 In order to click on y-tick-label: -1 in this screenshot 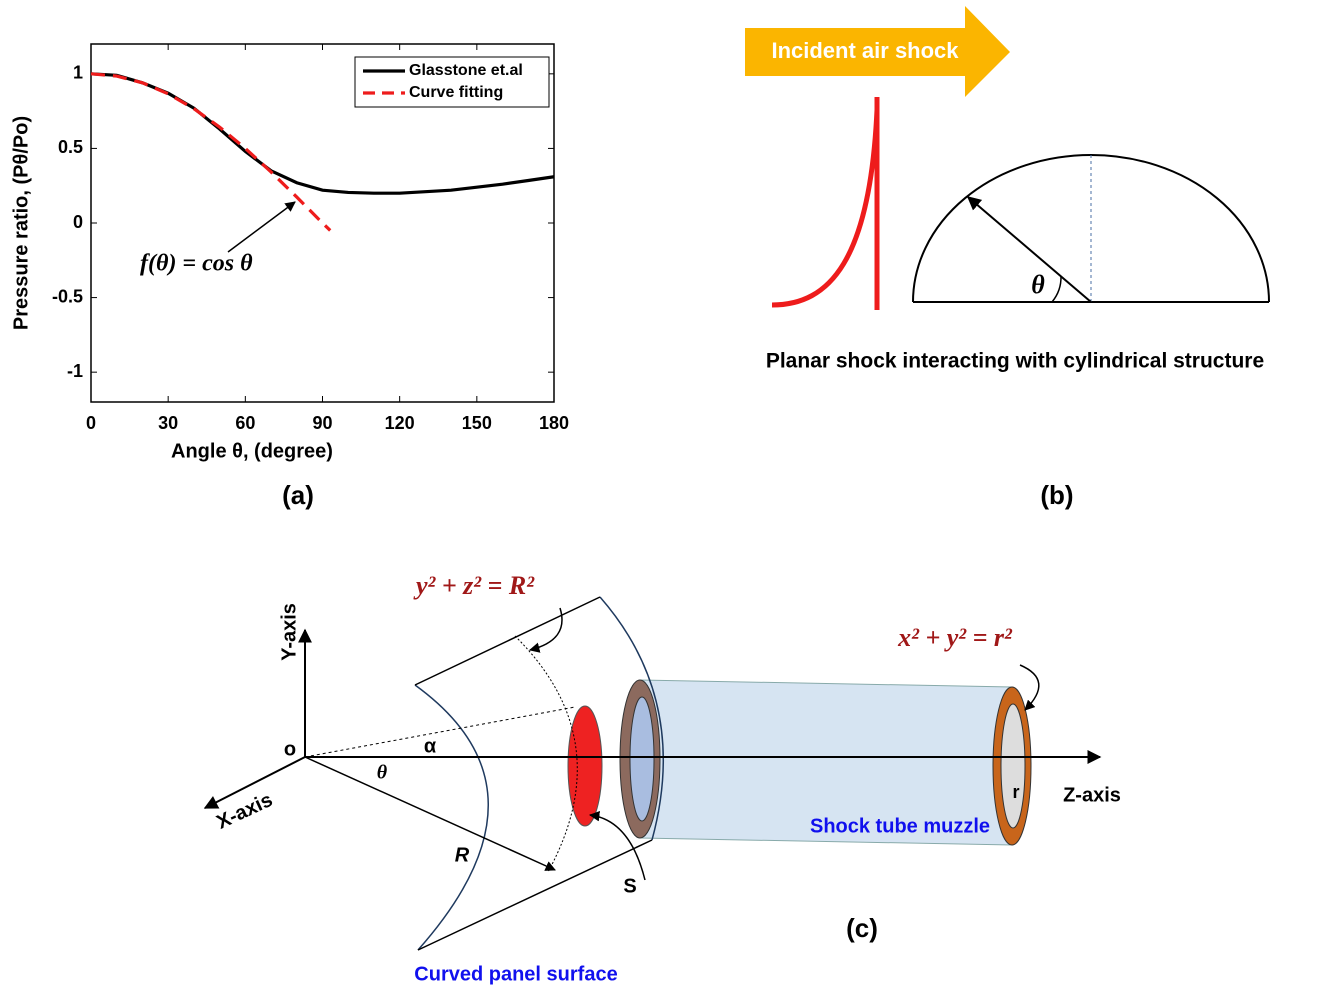, I will do `click(75, 371)`.